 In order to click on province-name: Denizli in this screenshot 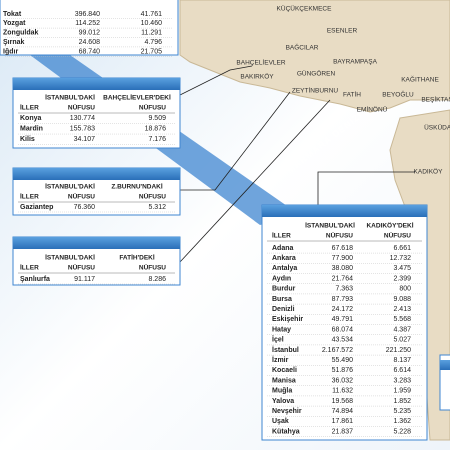, I will do `click(283, 309)`.